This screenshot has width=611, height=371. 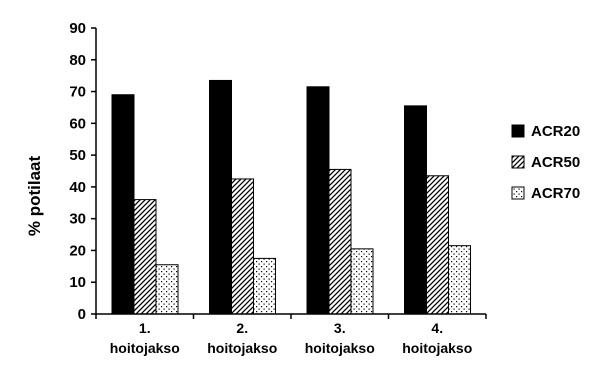 What do you see at coordinates (518, 162) in the screenshot?
I see `legend-swatch-acr50` at bounding box center [518, 162].